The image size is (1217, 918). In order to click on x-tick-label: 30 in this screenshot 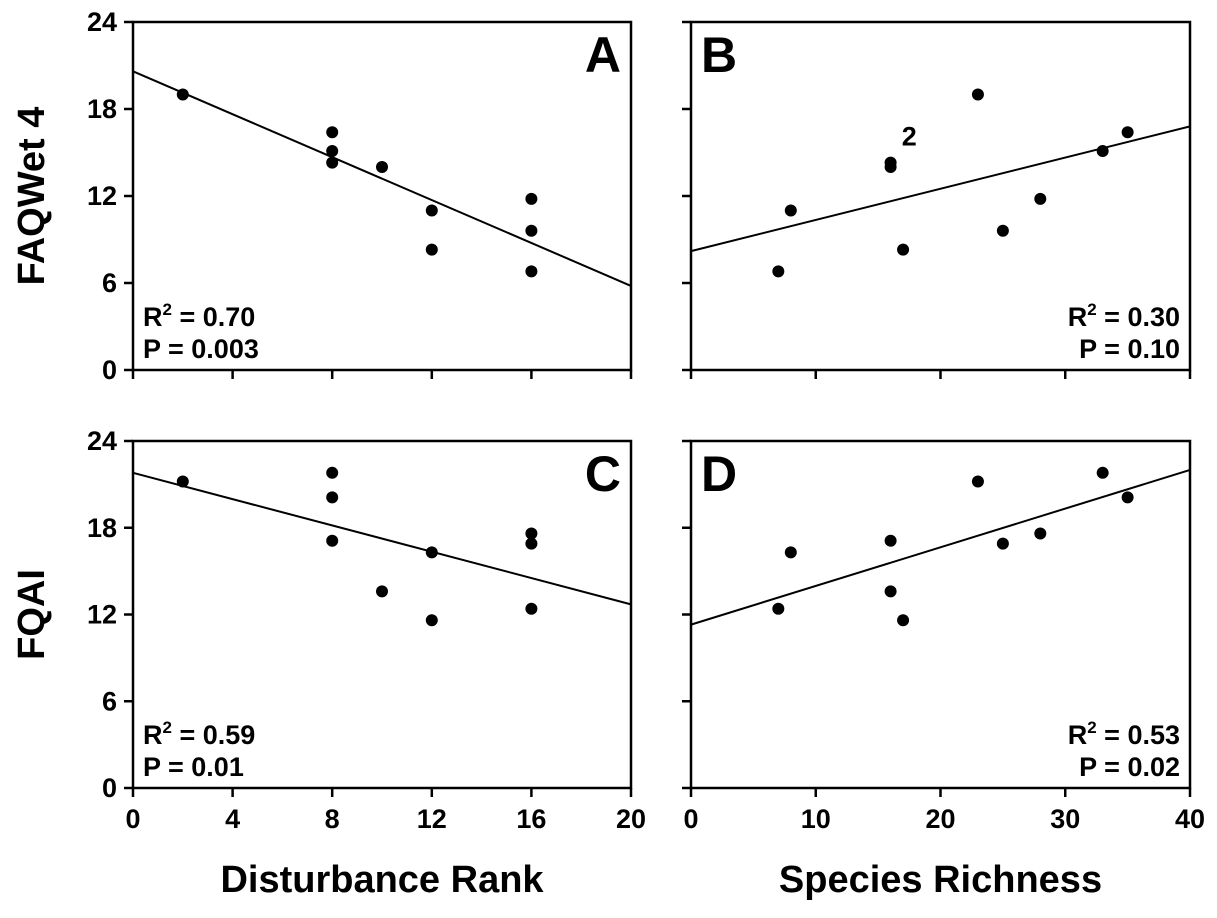, I will do `click(1065, 819)`.